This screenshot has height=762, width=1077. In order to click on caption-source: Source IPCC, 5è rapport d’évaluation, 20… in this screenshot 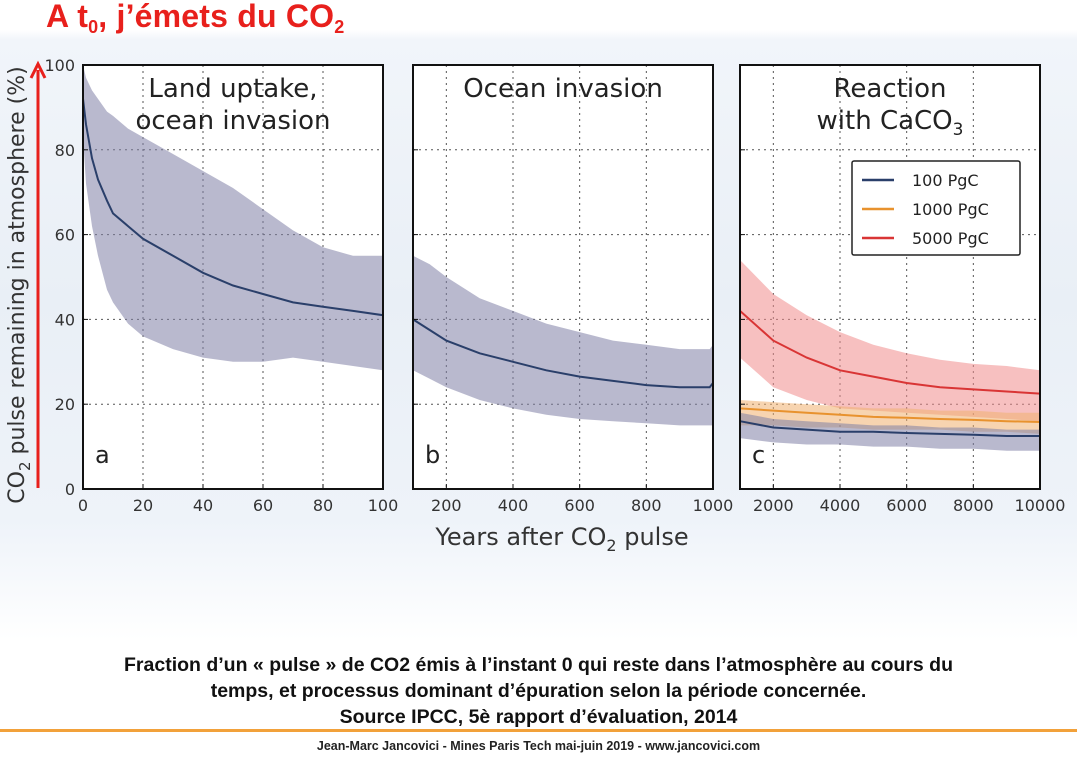, I will do `click(538, 717)`.